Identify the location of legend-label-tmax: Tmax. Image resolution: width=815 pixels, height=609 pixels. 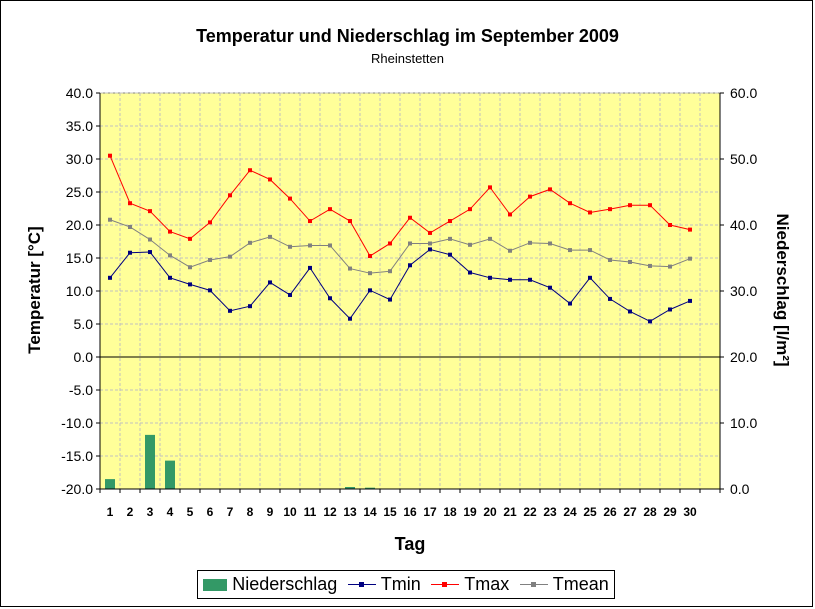
(487, 584).